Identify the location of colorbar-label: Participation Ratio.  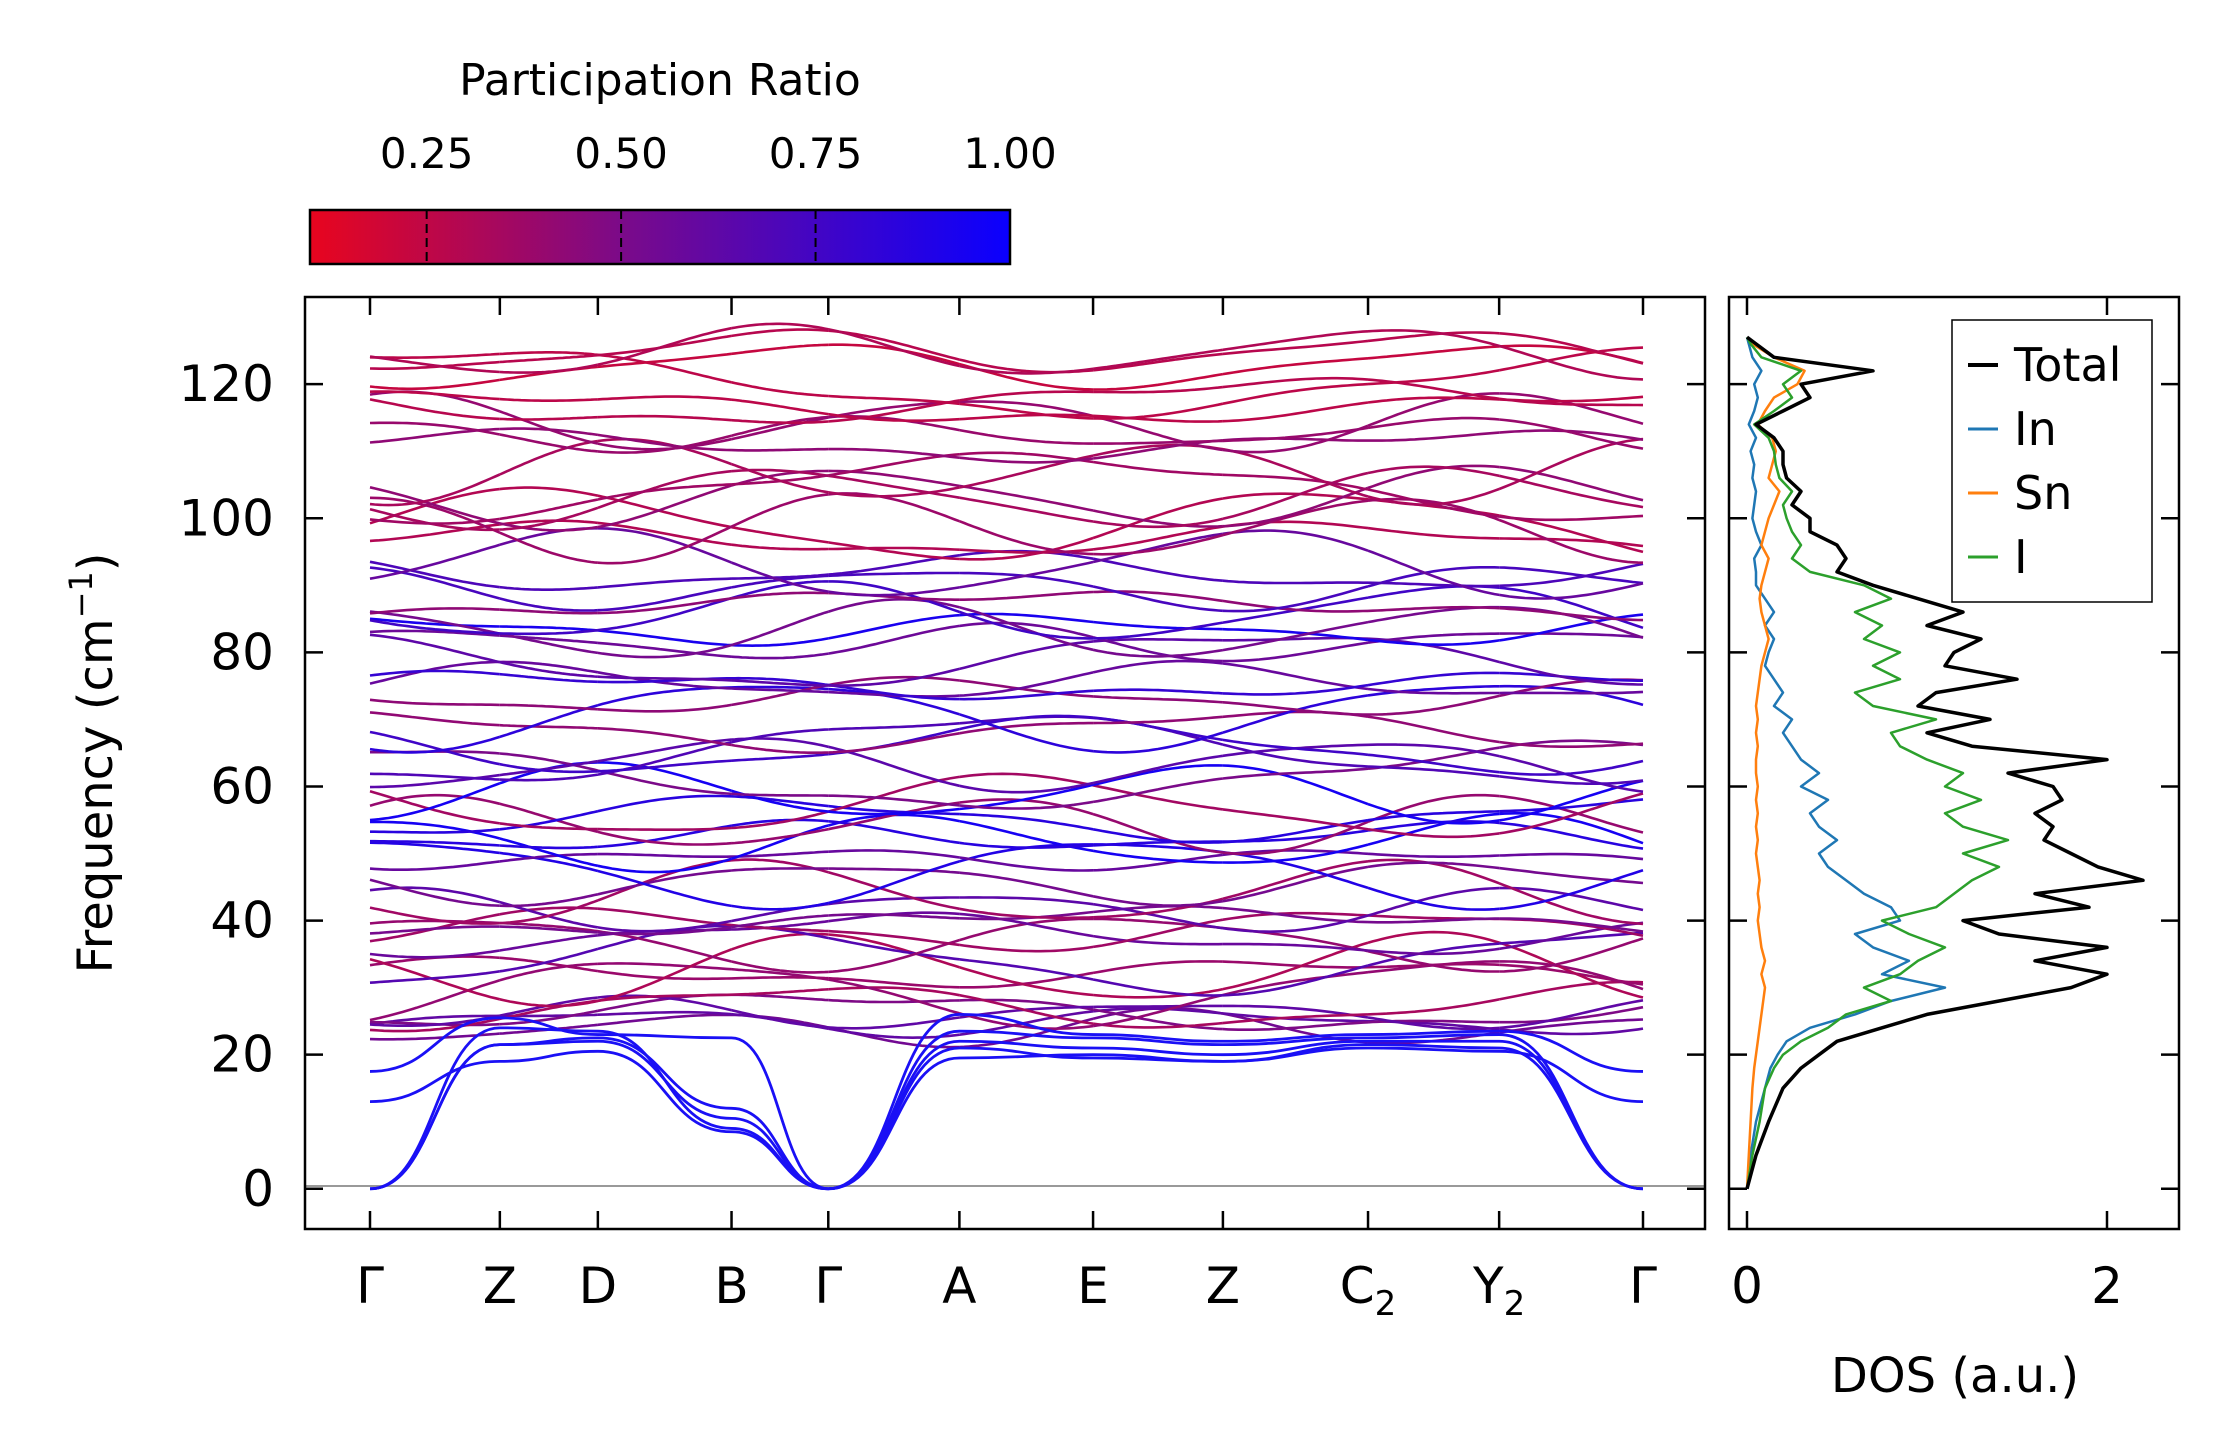
(660, 80).